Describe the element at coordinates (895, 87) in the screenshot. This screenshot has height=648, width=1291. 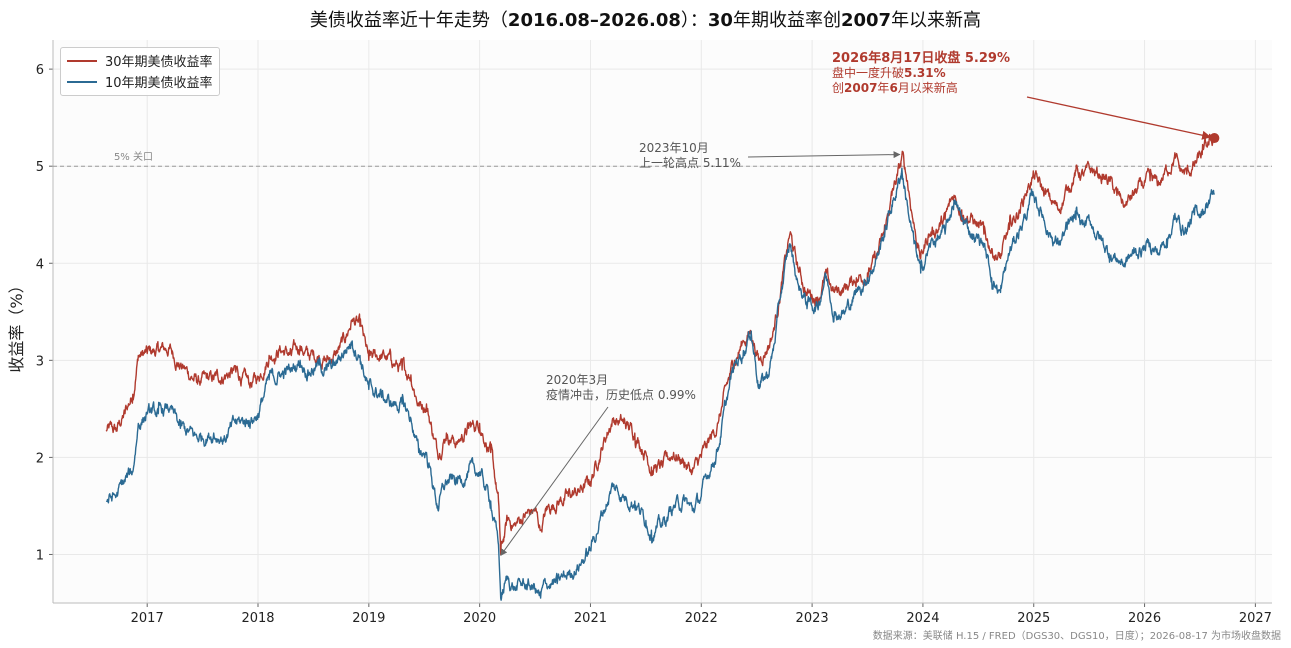
I see `annotation-text-latest: 创2007年6月以来新高` at that location.